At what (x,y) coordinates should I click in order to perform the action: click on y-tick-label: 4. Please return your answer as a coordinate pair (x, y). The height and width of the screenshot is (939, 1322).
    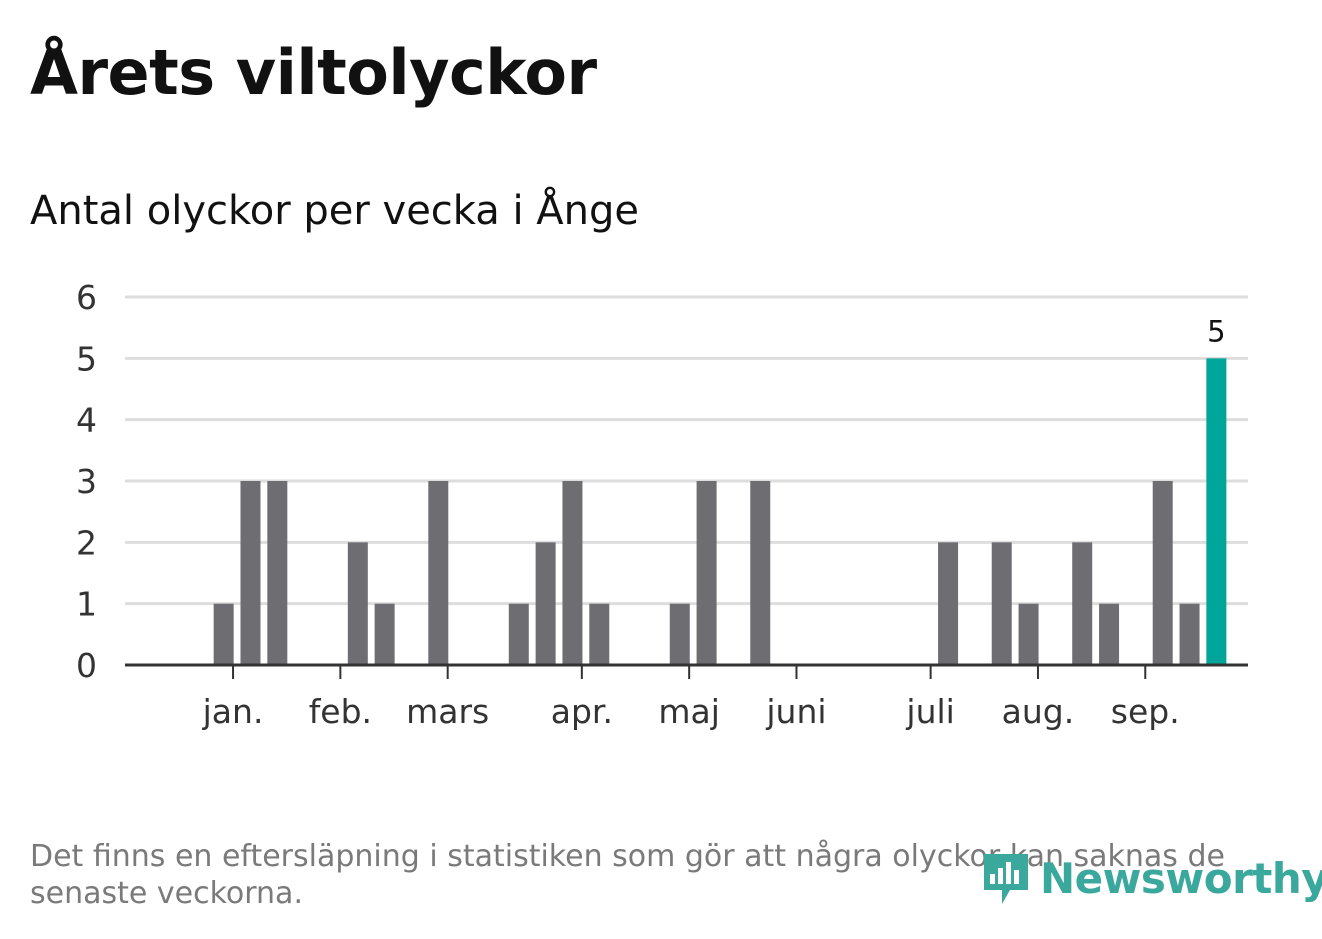
    Looking at the image, I should click on (86, 420).